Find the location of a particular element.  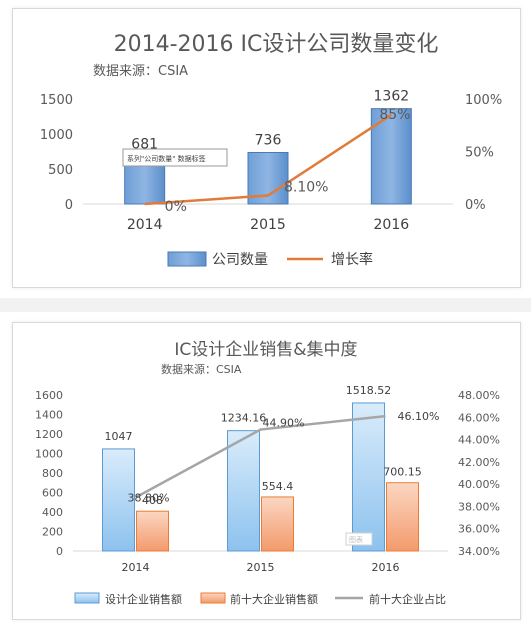

chart1-left-tick-label: 0 is located at coordinates (69, 205).